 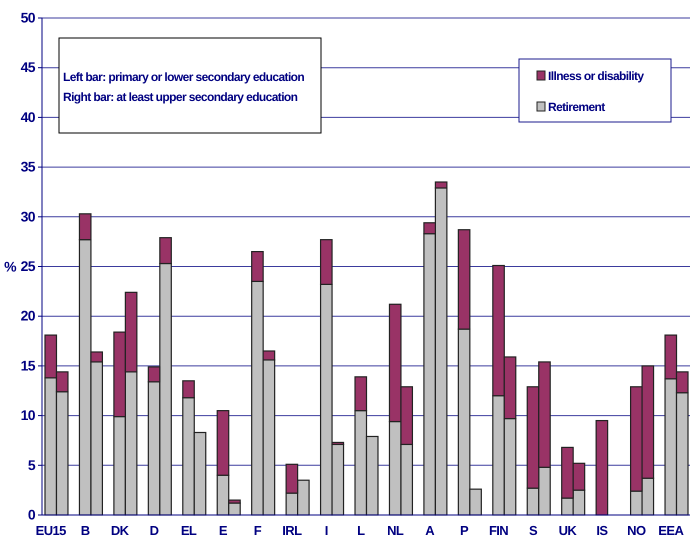 What do you see at coordinates (28, 166) in the screenshot?
I see `y-tick-label: 35` at bounding box center [28, 166].